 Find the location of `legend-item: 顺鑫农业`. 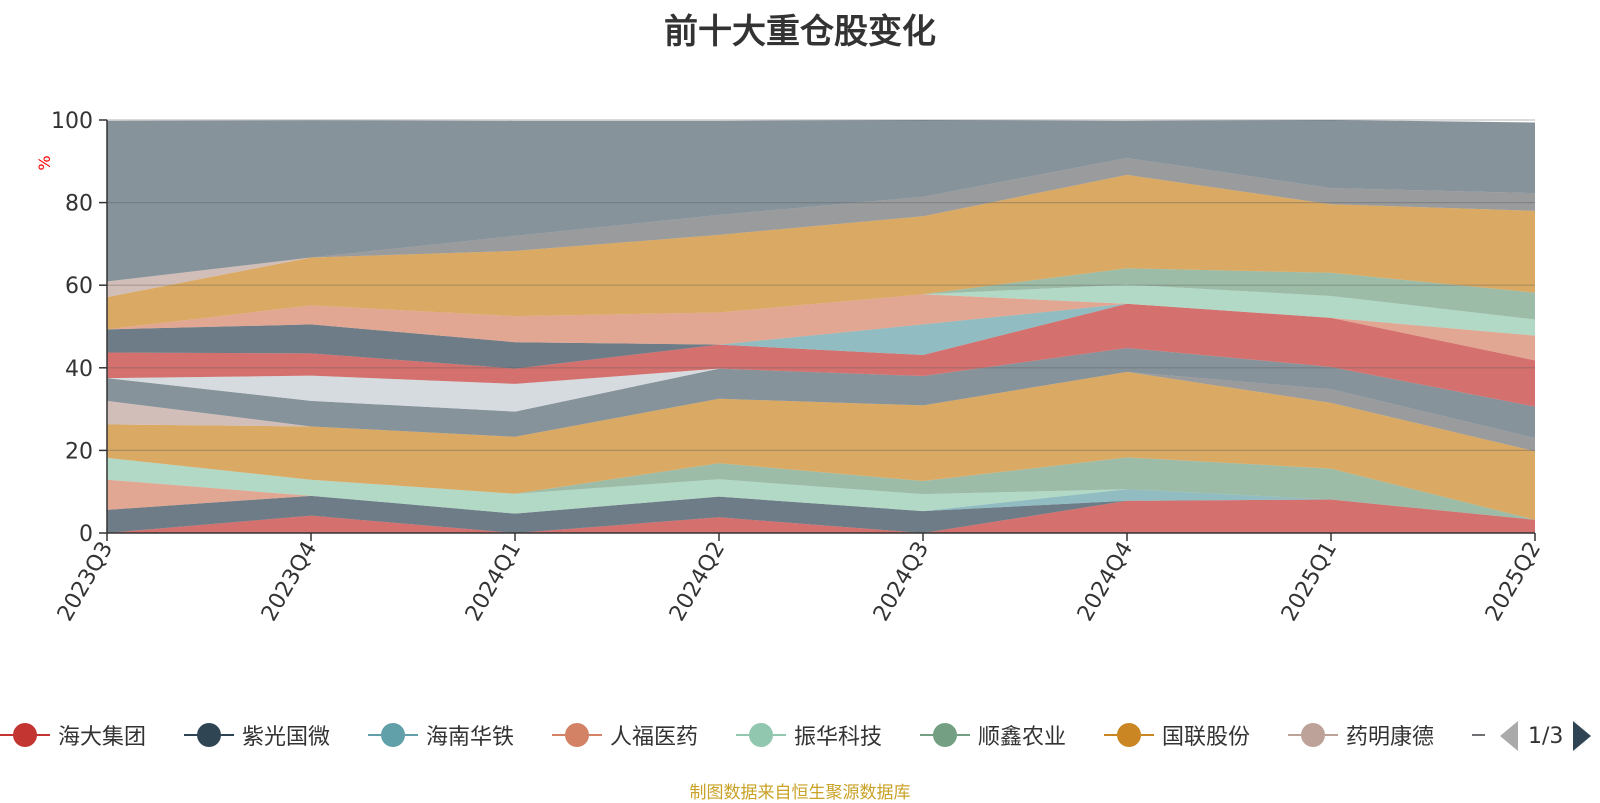

legend-item: 顺鑫农业 is located at coordinates (993, 735).